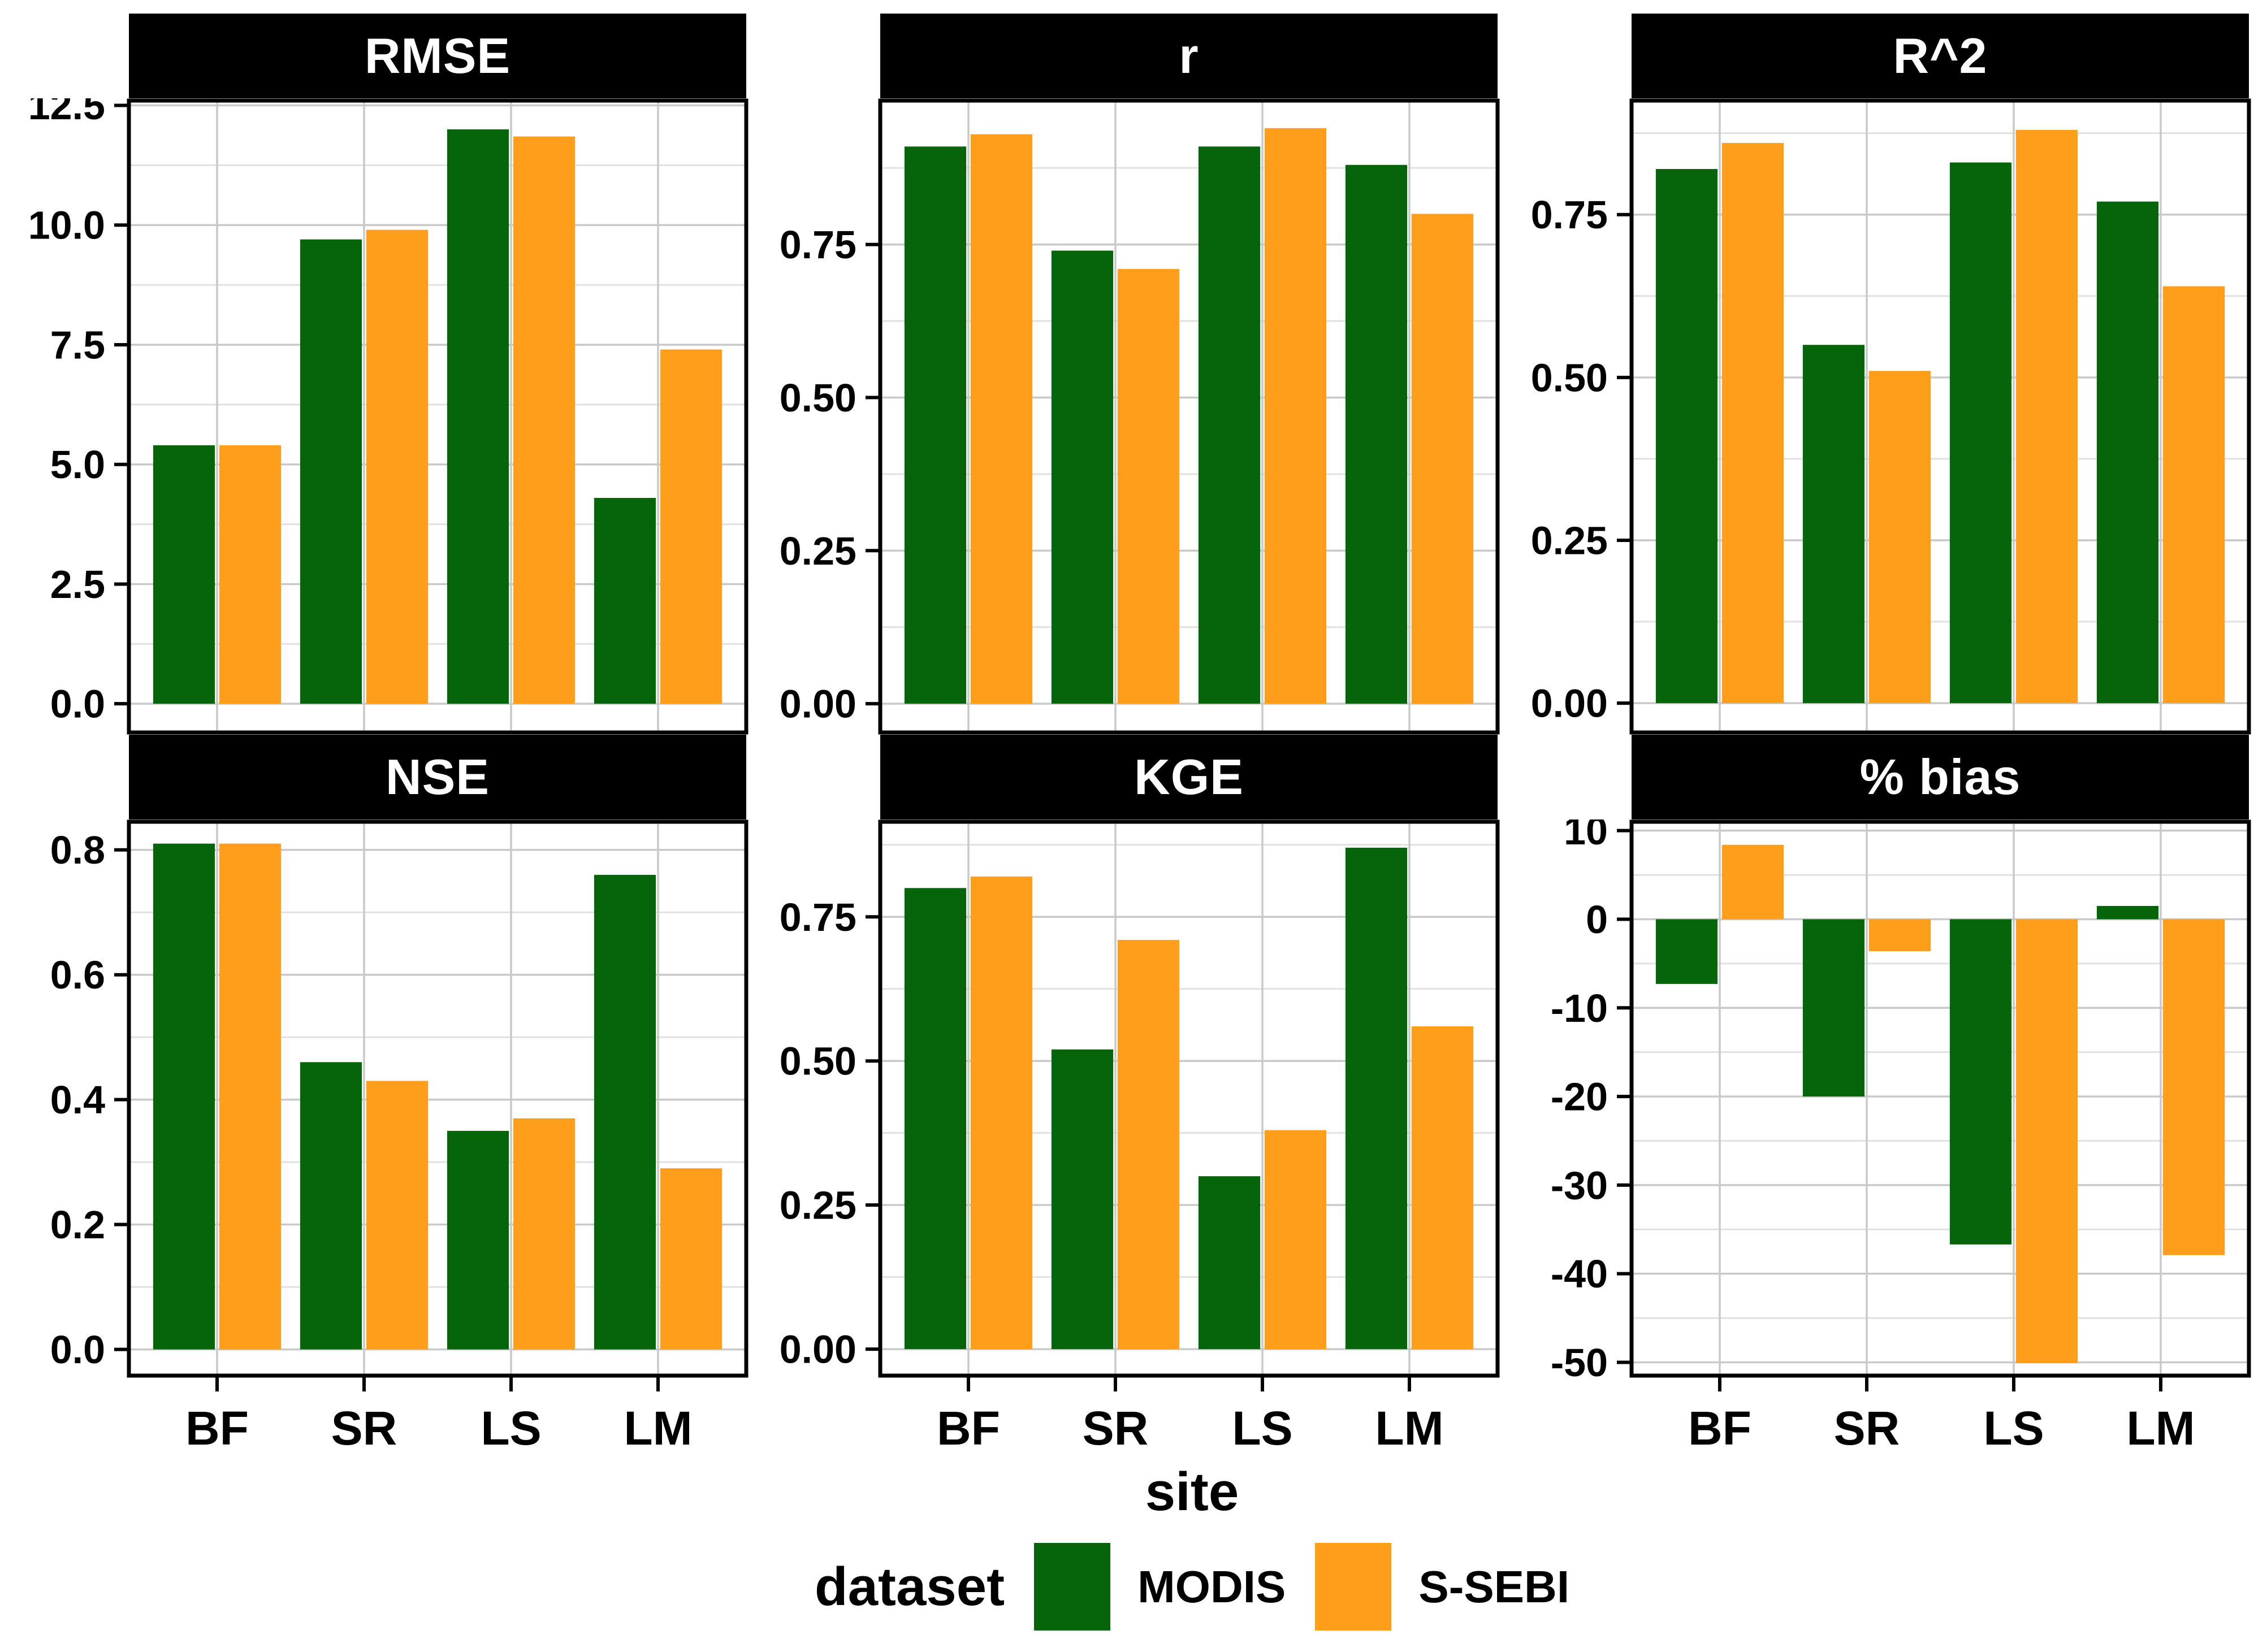 The width and height of the screenshot is (2254, 1652). I want to click on plot-kge: 0.00 0.25 0.50 0.75 BF SR LS LM, so click(1140, 1137).